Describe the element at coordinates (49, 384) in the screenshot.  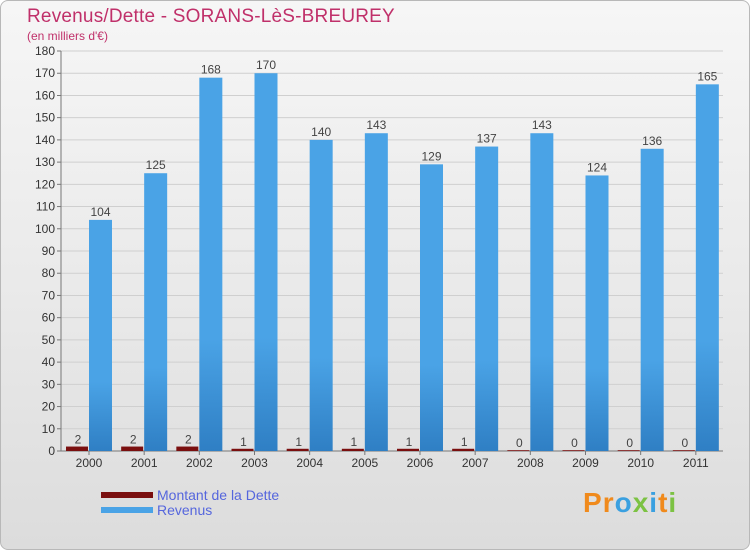
I see `y-tick-label: 30` at that location.